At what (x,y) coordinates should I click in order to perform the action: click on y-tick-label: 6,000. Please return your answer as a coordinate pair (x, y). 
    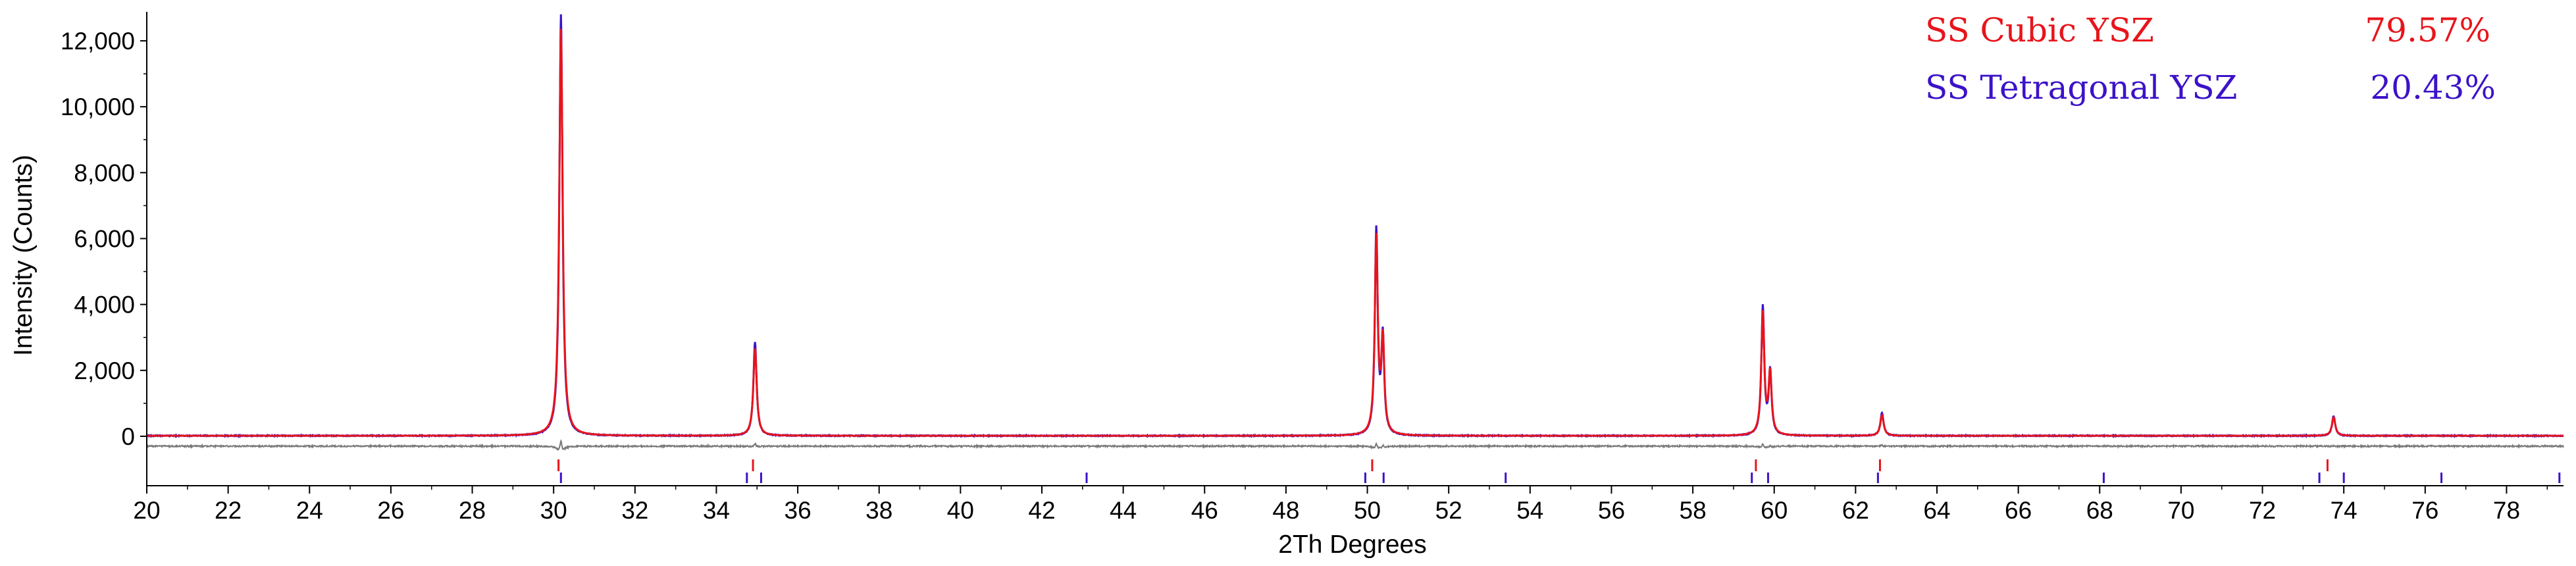
    Looking at the image, I should click on (104, 238).